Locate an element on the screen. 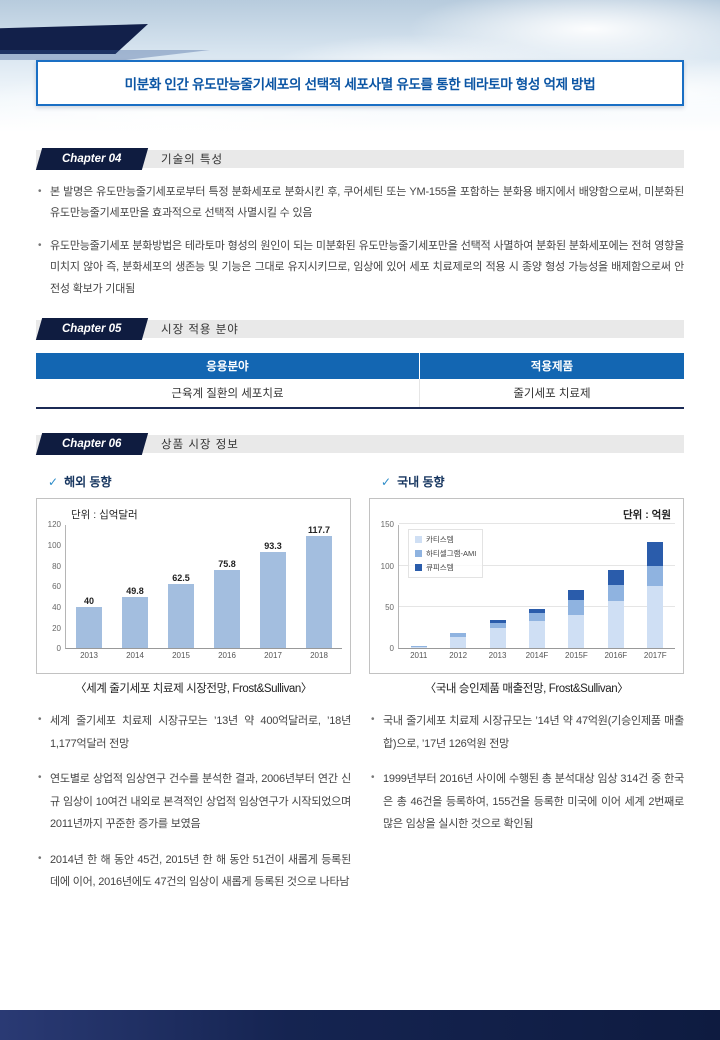 The height and width of the screenshot is (1040, 720). legend-name: 큐피스템 is located at coordinates (440, 568).